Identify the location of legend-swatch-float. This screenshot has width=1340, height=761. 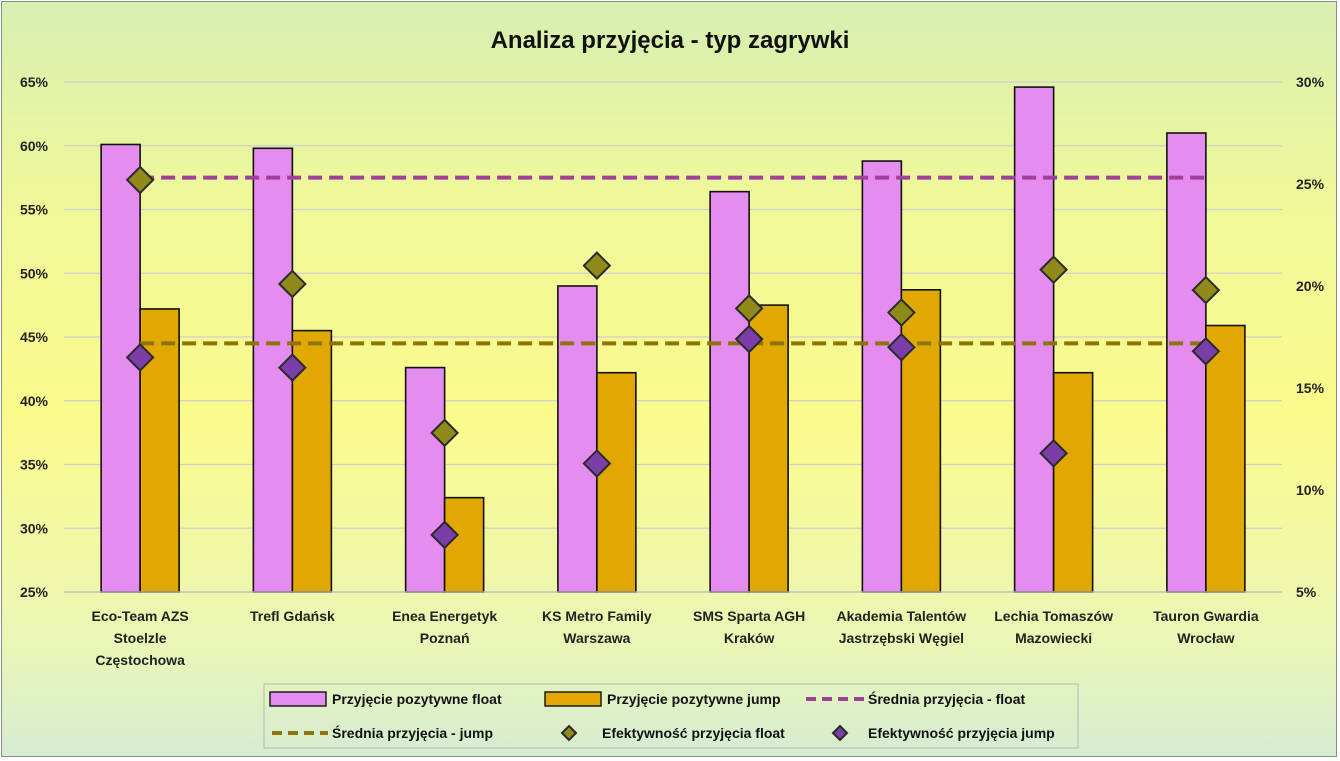
(298, 699).